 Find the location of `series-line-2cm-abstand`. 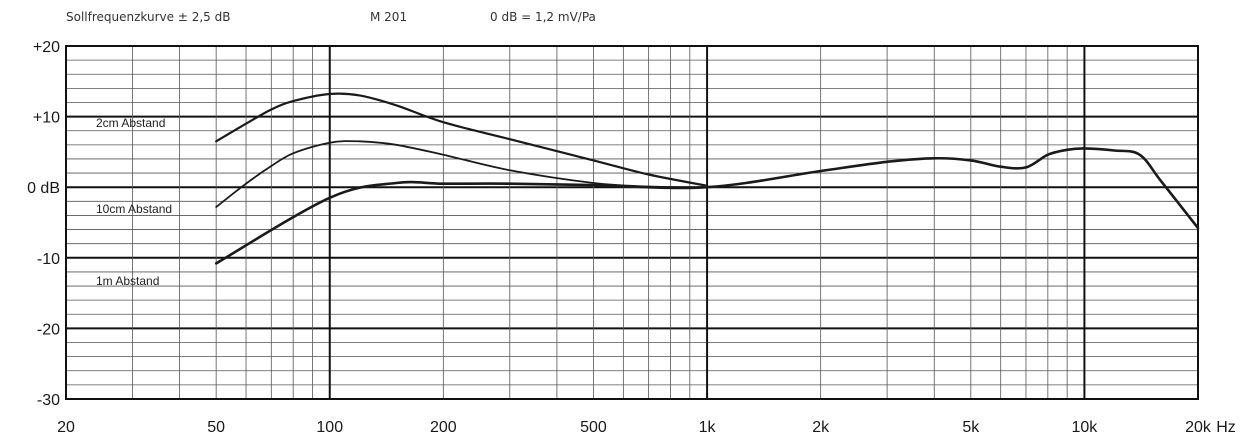

series-line-2cm-abstand is located at coordinates (462, 139).